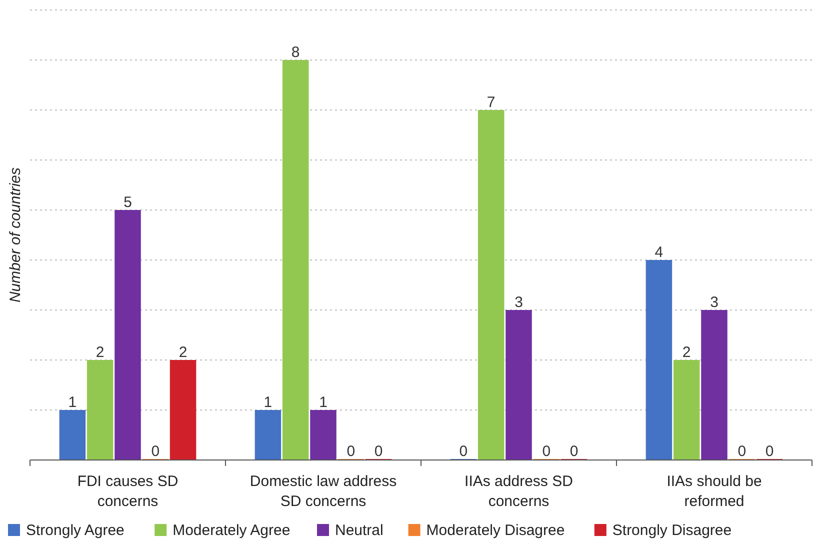 The image size is (820, 549). Describe the element at coordinates (15, 234) in the screenshot. I see `y-axis-title: Number of countries` at that location.